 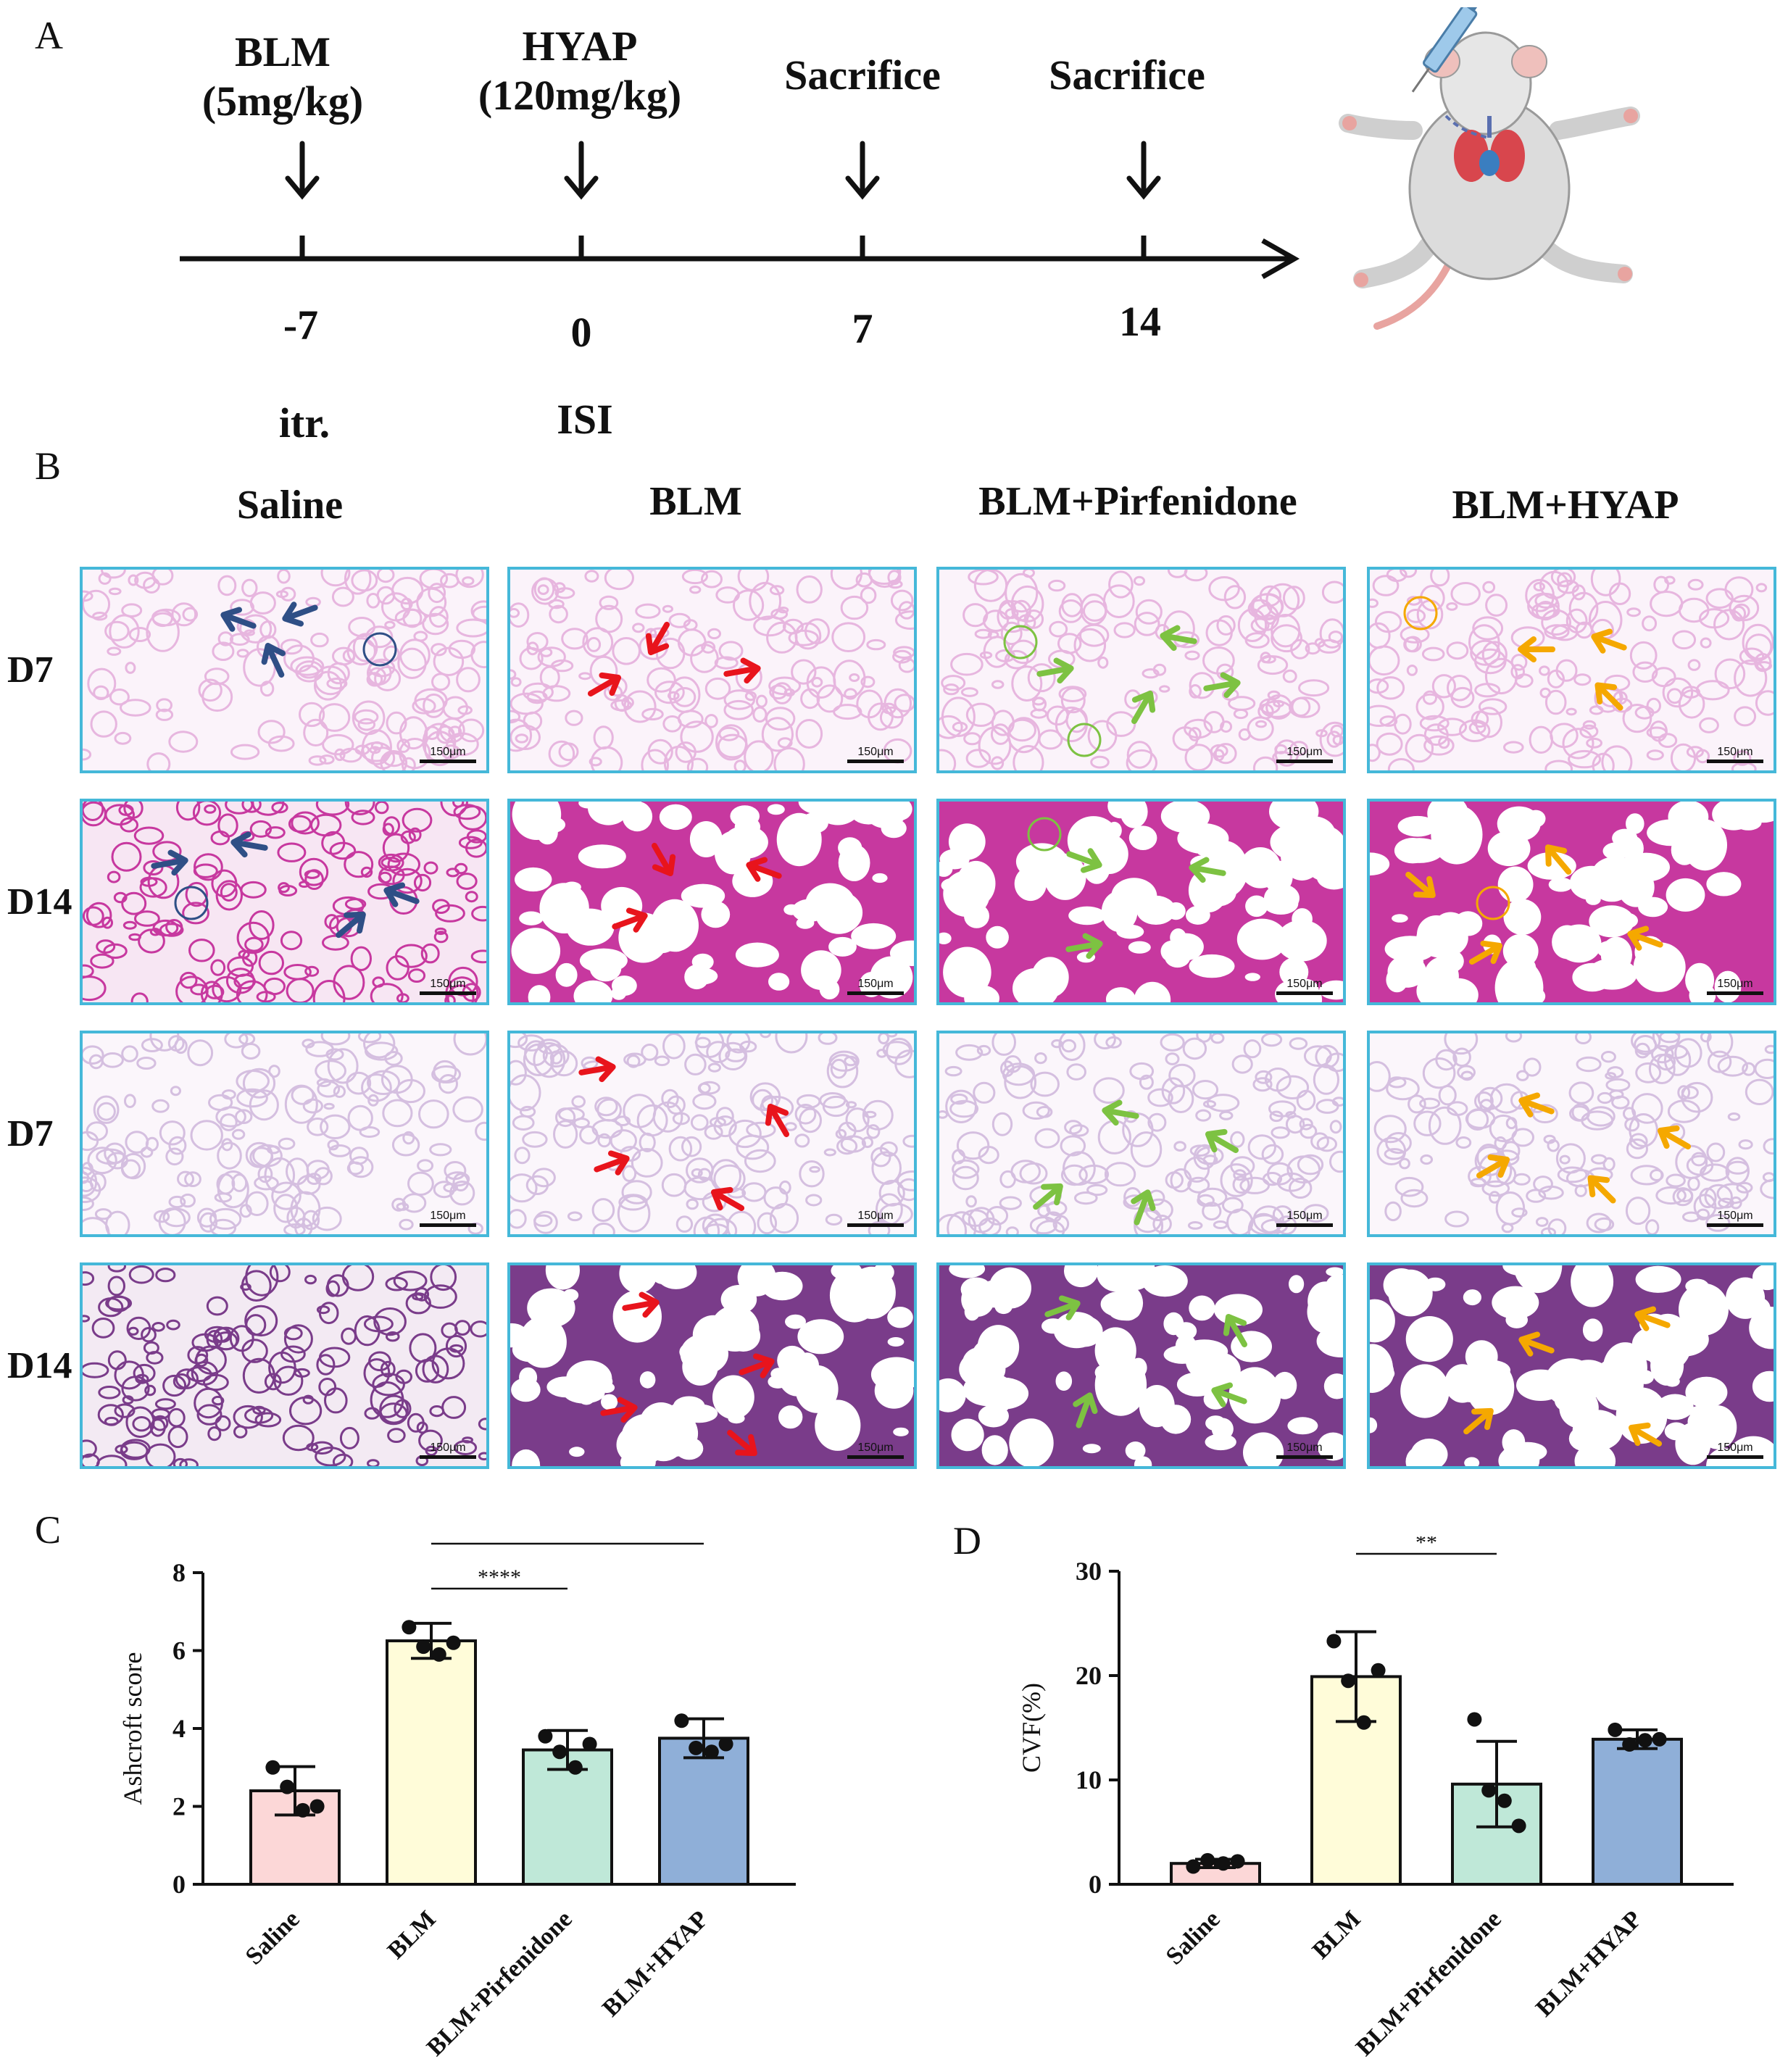 What do you see at coordinates (179, 1806) in the screenshot?
I see `y-tick-label: 2` at bounding box center [179, 1806].